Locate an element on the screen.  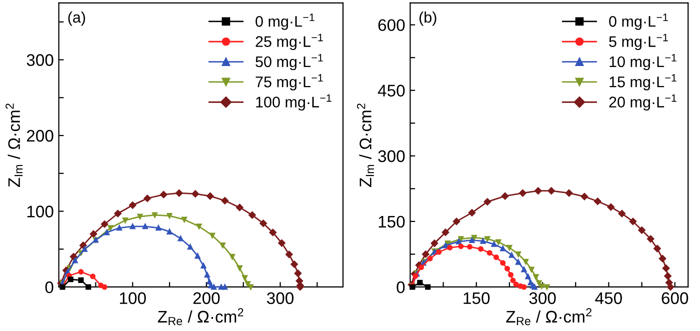
annotation: (a) is located at coordinates (77, 19).